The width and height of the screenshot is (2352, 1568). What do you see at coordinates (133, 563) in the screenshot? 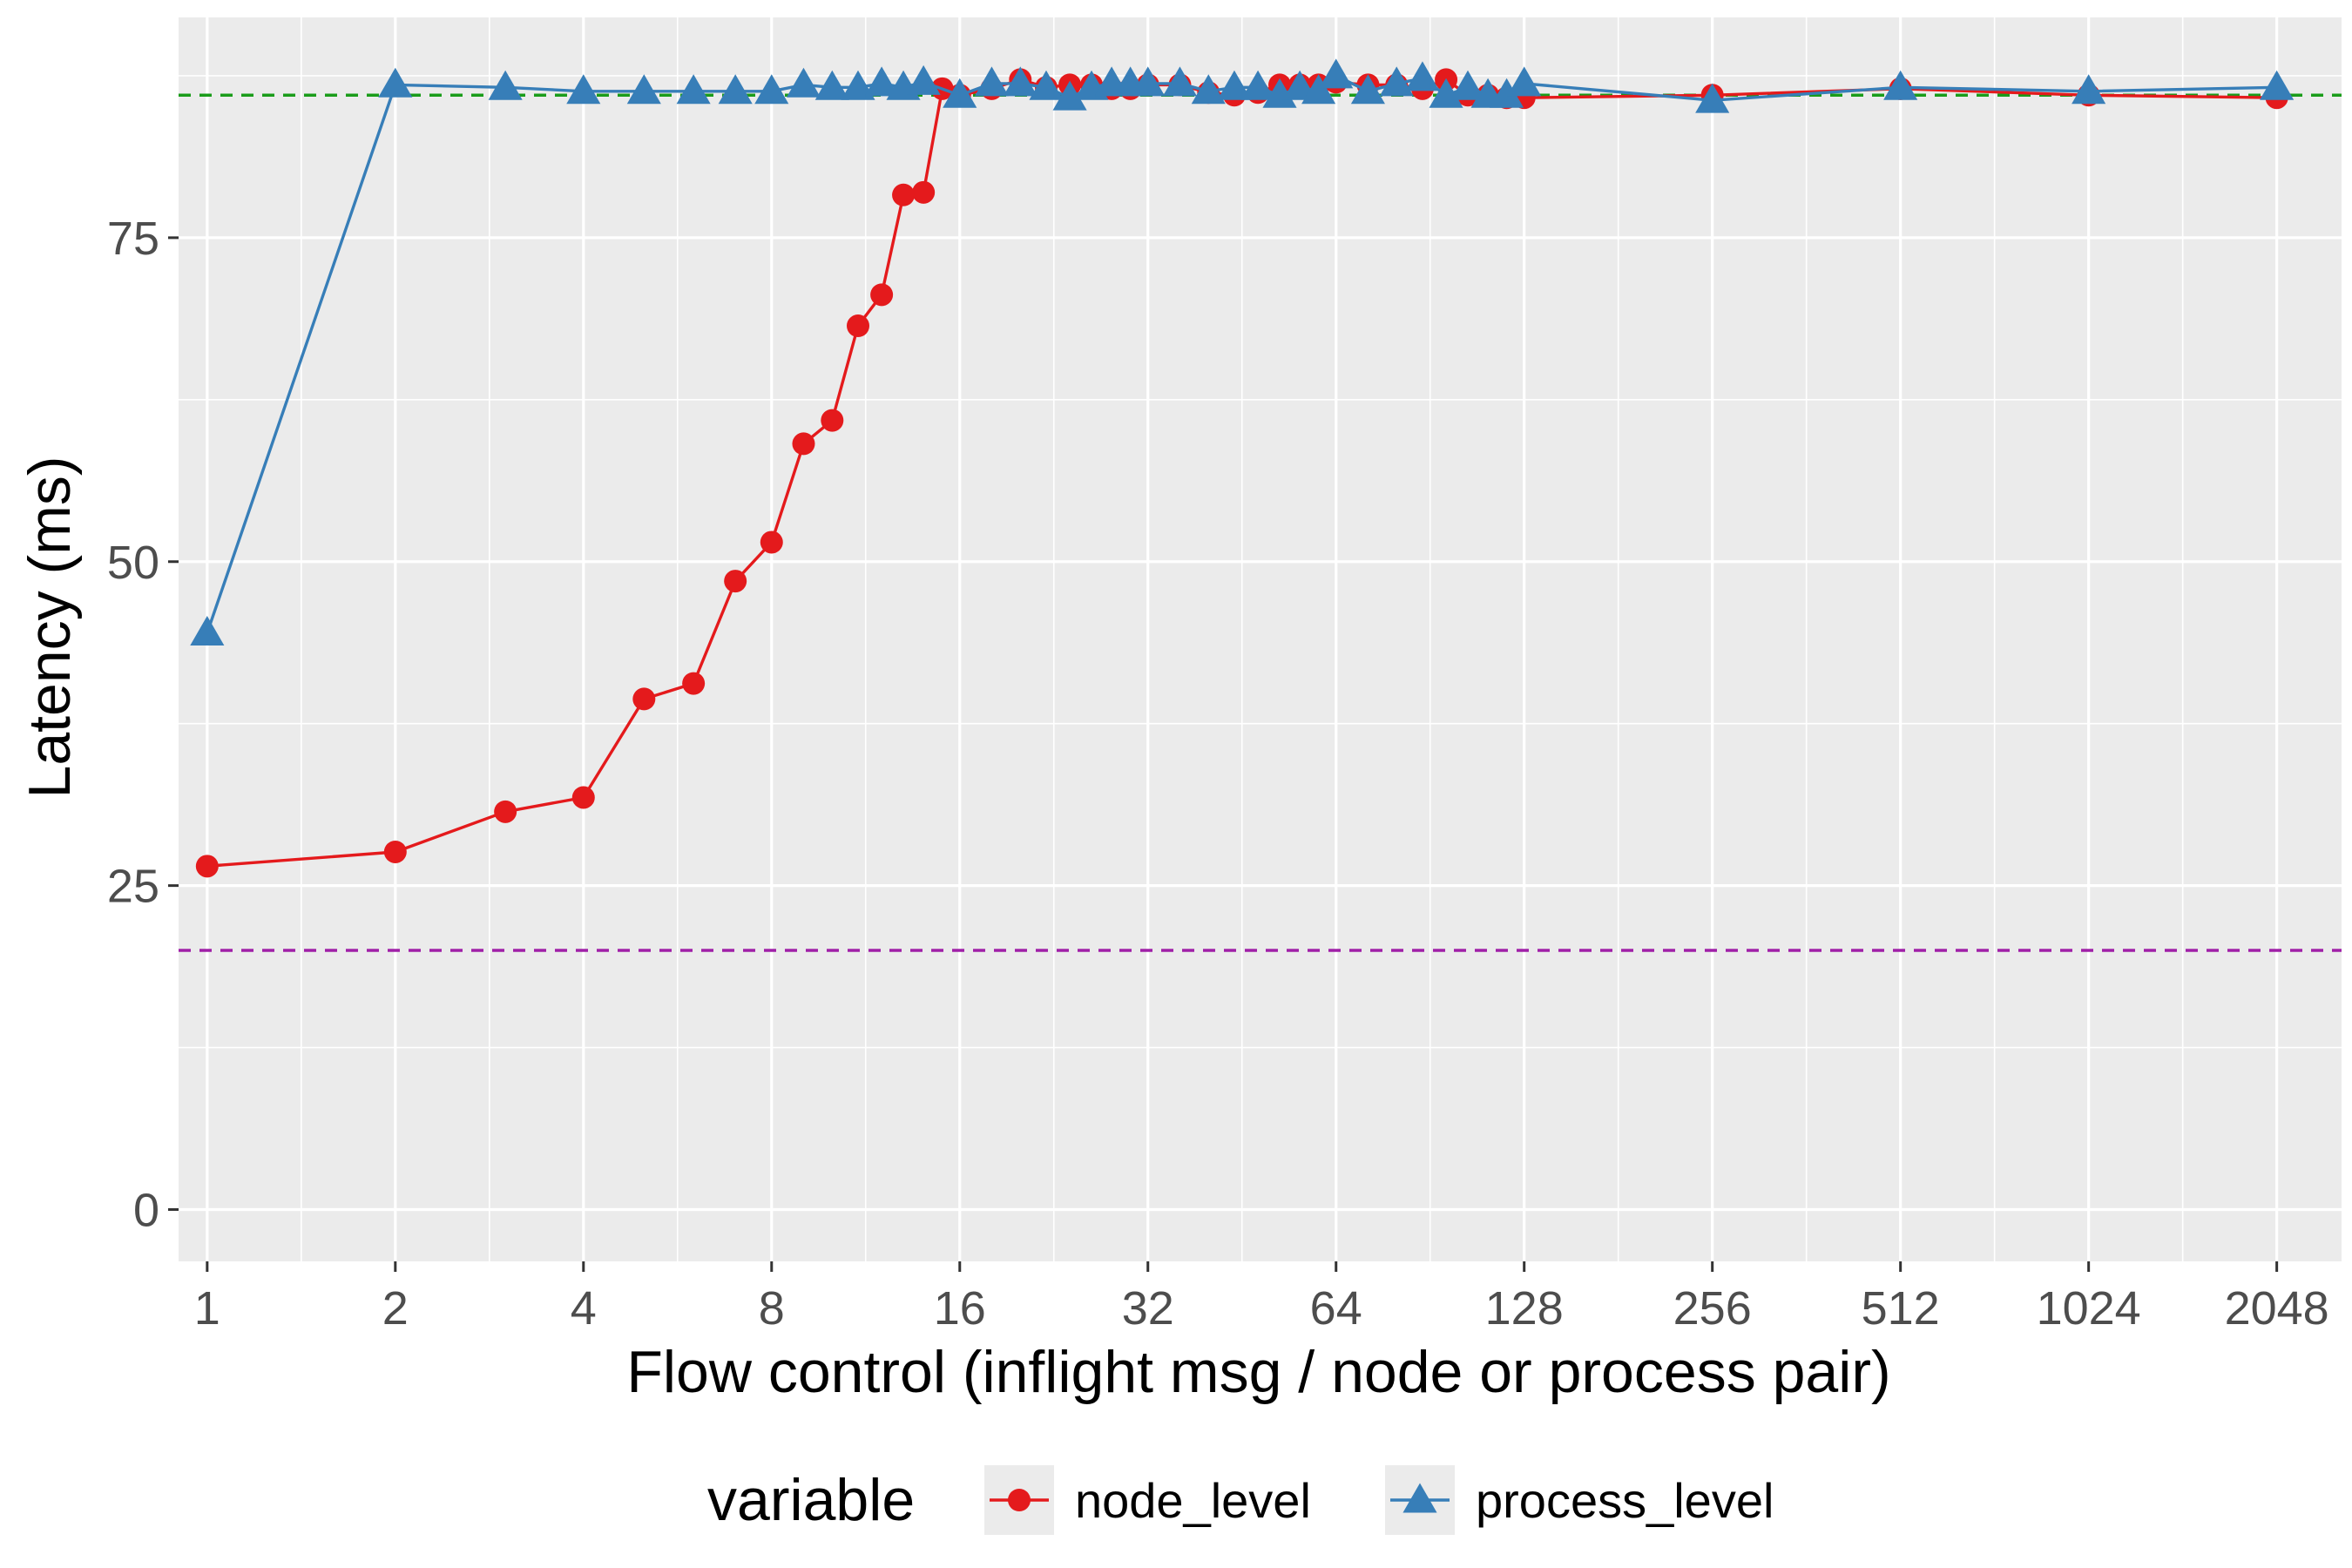
I see `y-tick-label: 50` at bounding box center [133, 563].